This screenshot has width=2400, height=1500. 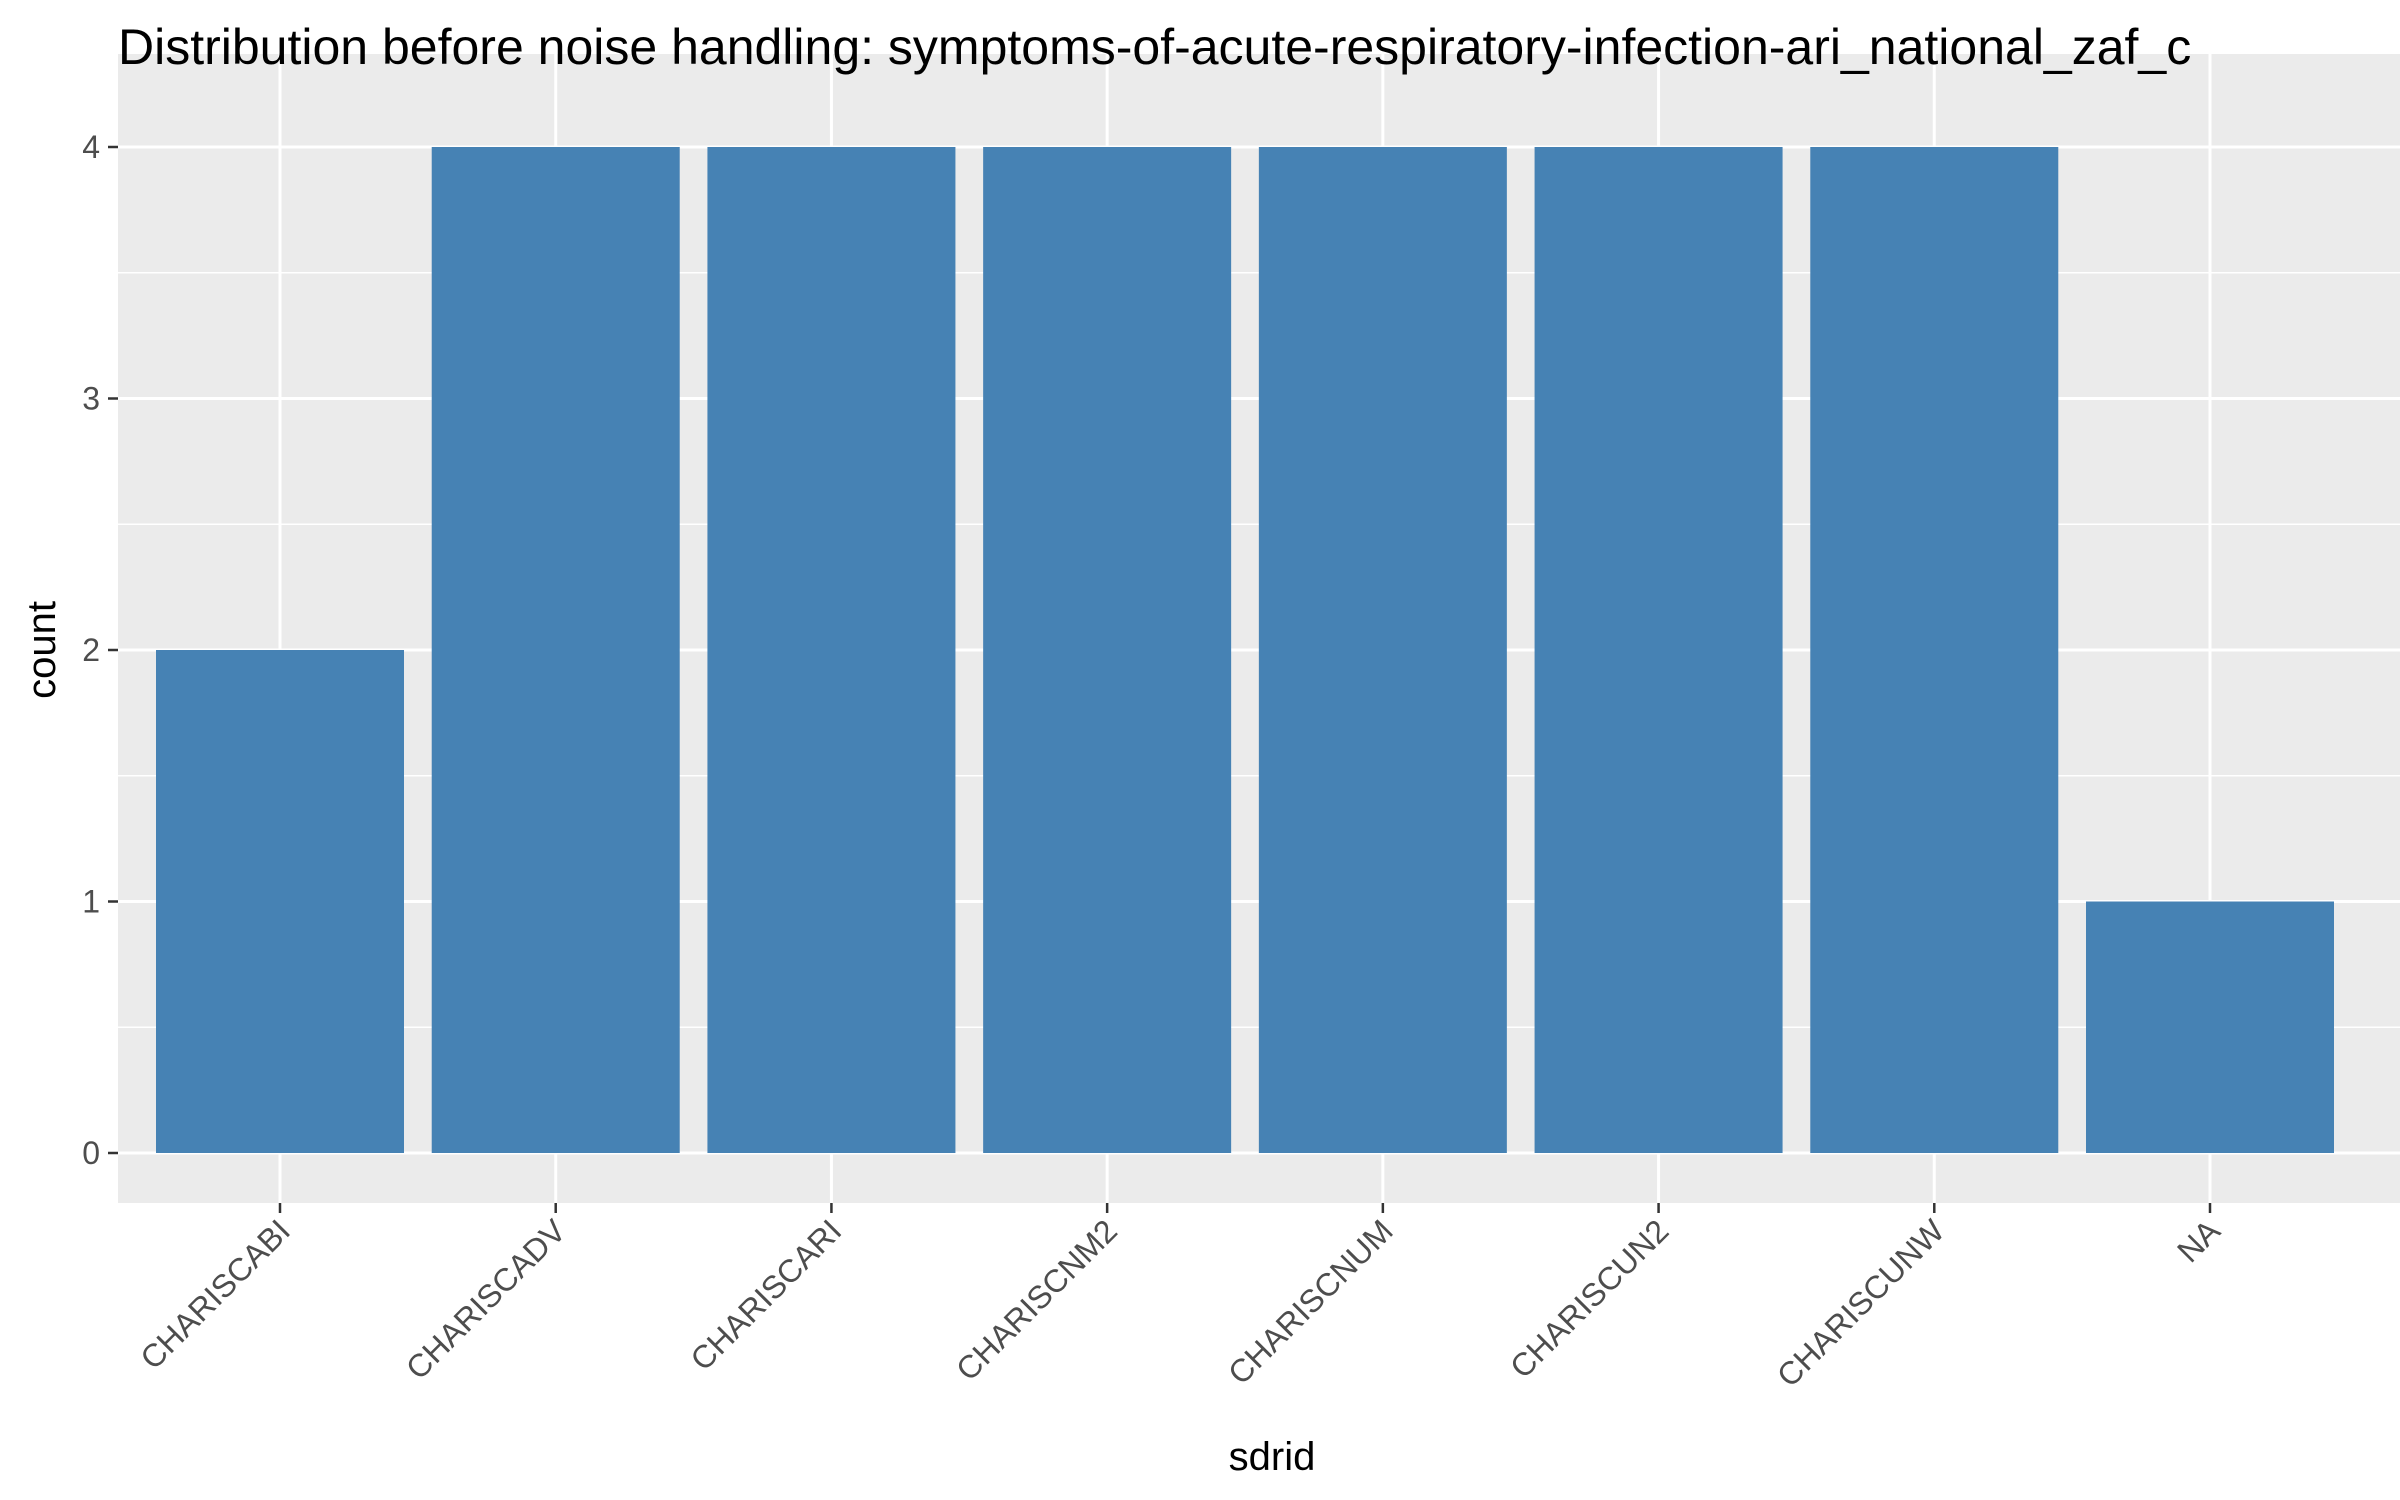 What do you see at coordinates (42, 650) in the screenshot?
I see `y-axis-title: count` at bounding box center [42, 650].